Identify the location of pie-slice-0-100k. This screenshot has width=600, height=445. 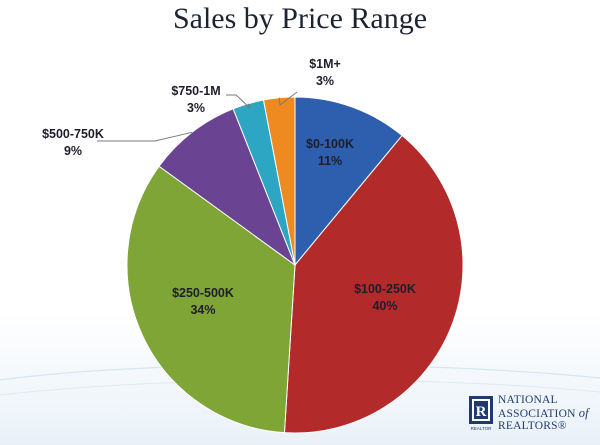
(348, 181).